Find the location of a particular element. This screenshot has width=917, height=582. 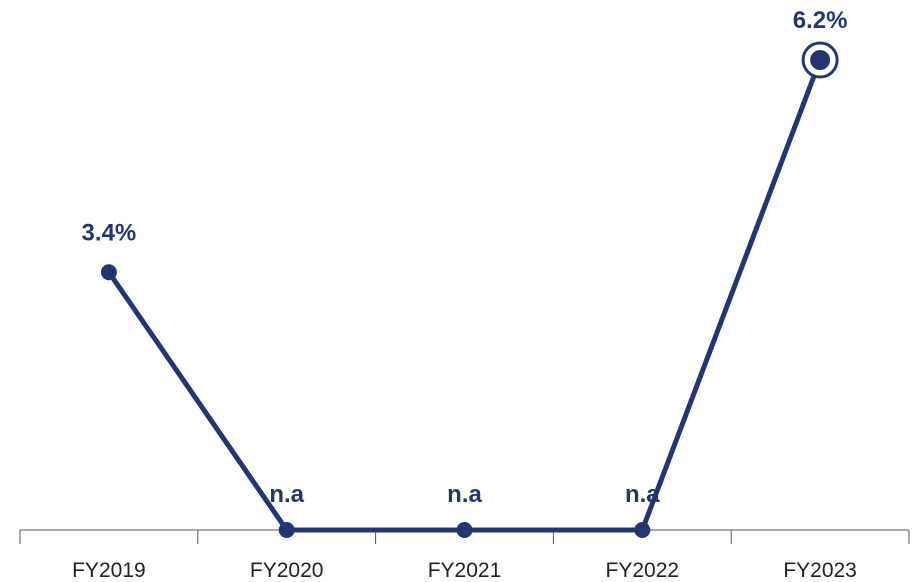

x-tick-label: FY2022 is located at coordinates (643, 570).